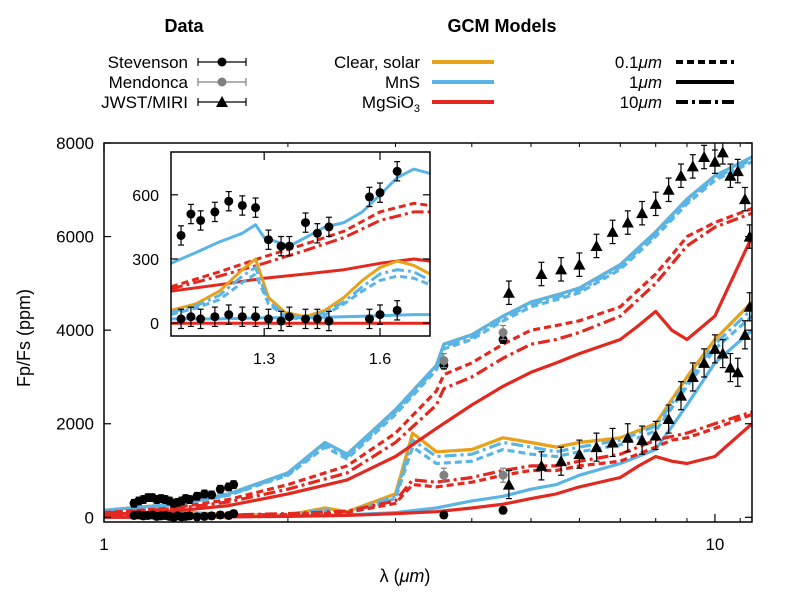 The width and height of the screenshot is (789, 592). I want to click on inset-series-mns-1-m-dayside, so click(300, 216).